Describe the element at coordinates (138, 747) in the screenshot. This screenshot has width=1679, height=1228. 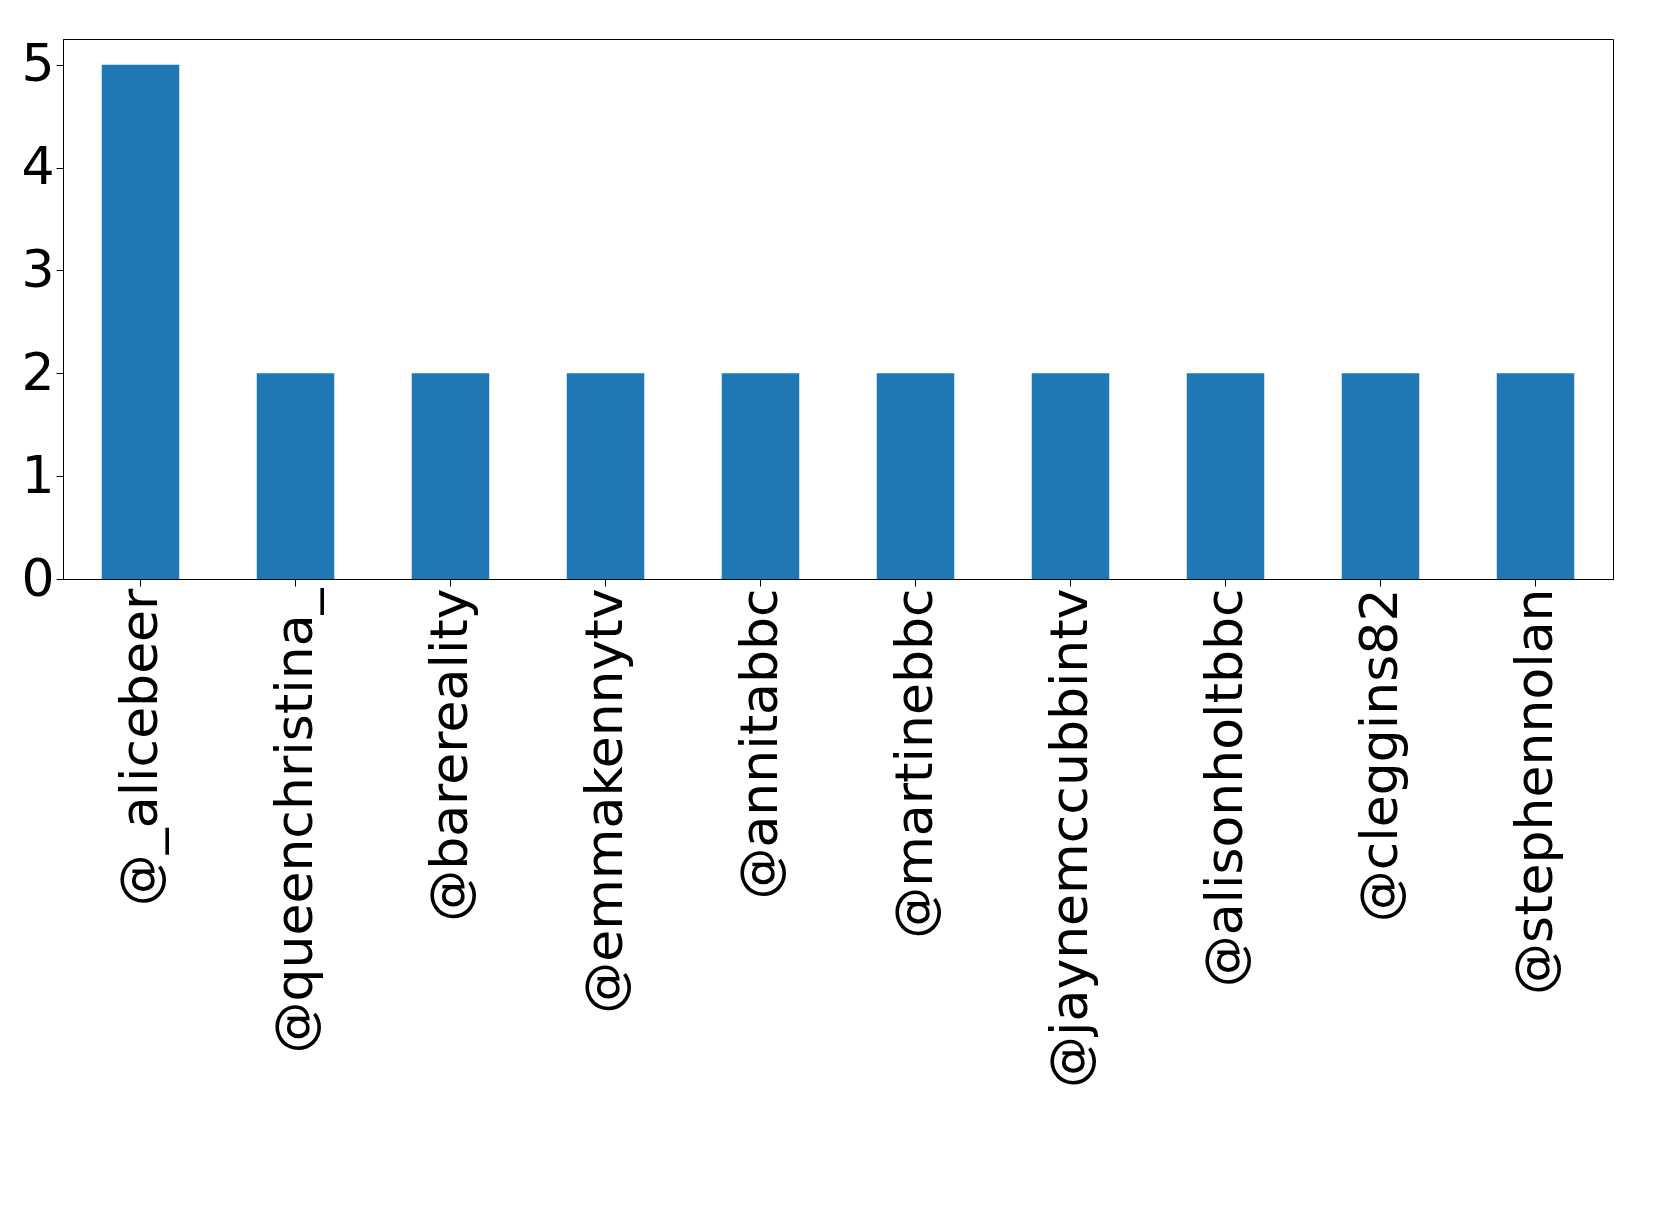
I see `x-tick-label: @_alicebeer` at that location.